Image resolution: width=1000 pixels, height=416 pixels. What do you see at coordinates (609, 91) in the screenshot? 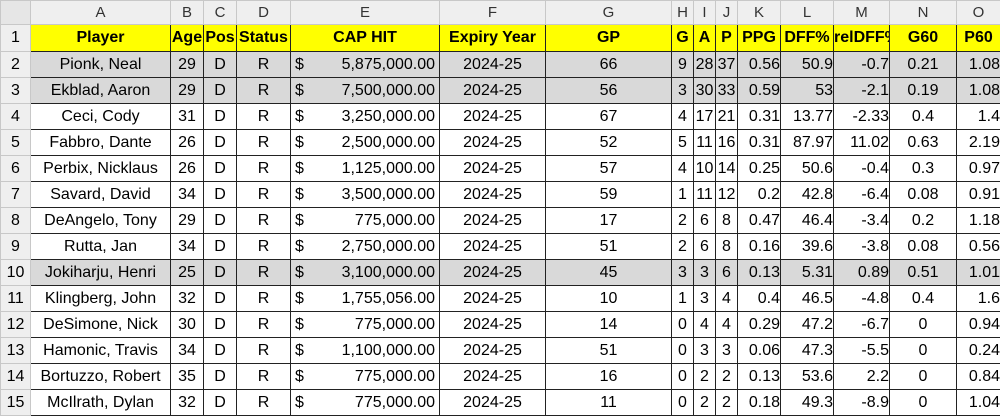
I see `cell: 56` at bounding box center [609, 91].